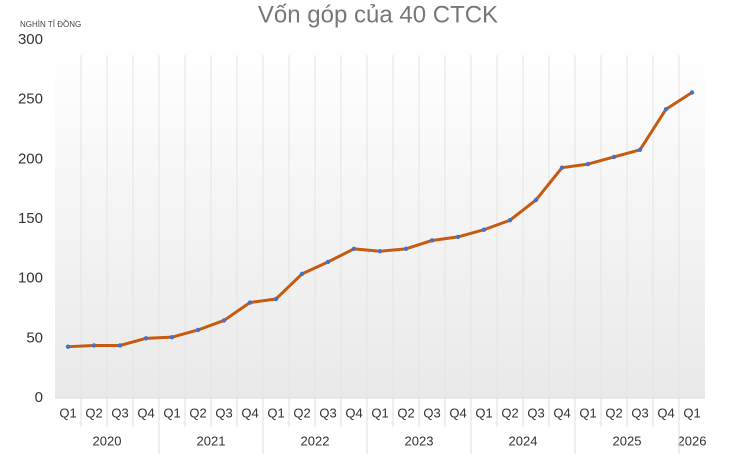 The height and width of the screenshot is (456, 730). What do you see at coordinates (30, 99) in the screenshot?
I see `y-tick-label: 250` at bounding box center [30, 99].